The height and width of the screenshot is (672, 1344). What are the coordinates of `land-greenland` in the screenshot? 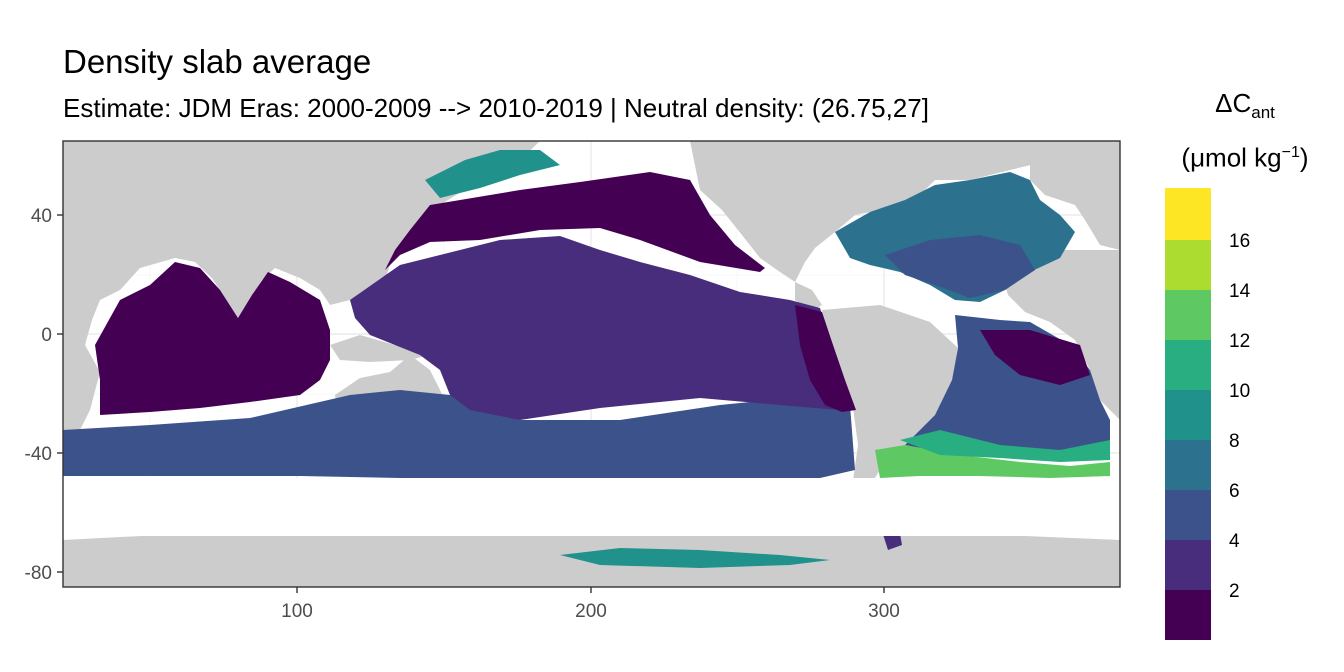 It's located at (937, 160).